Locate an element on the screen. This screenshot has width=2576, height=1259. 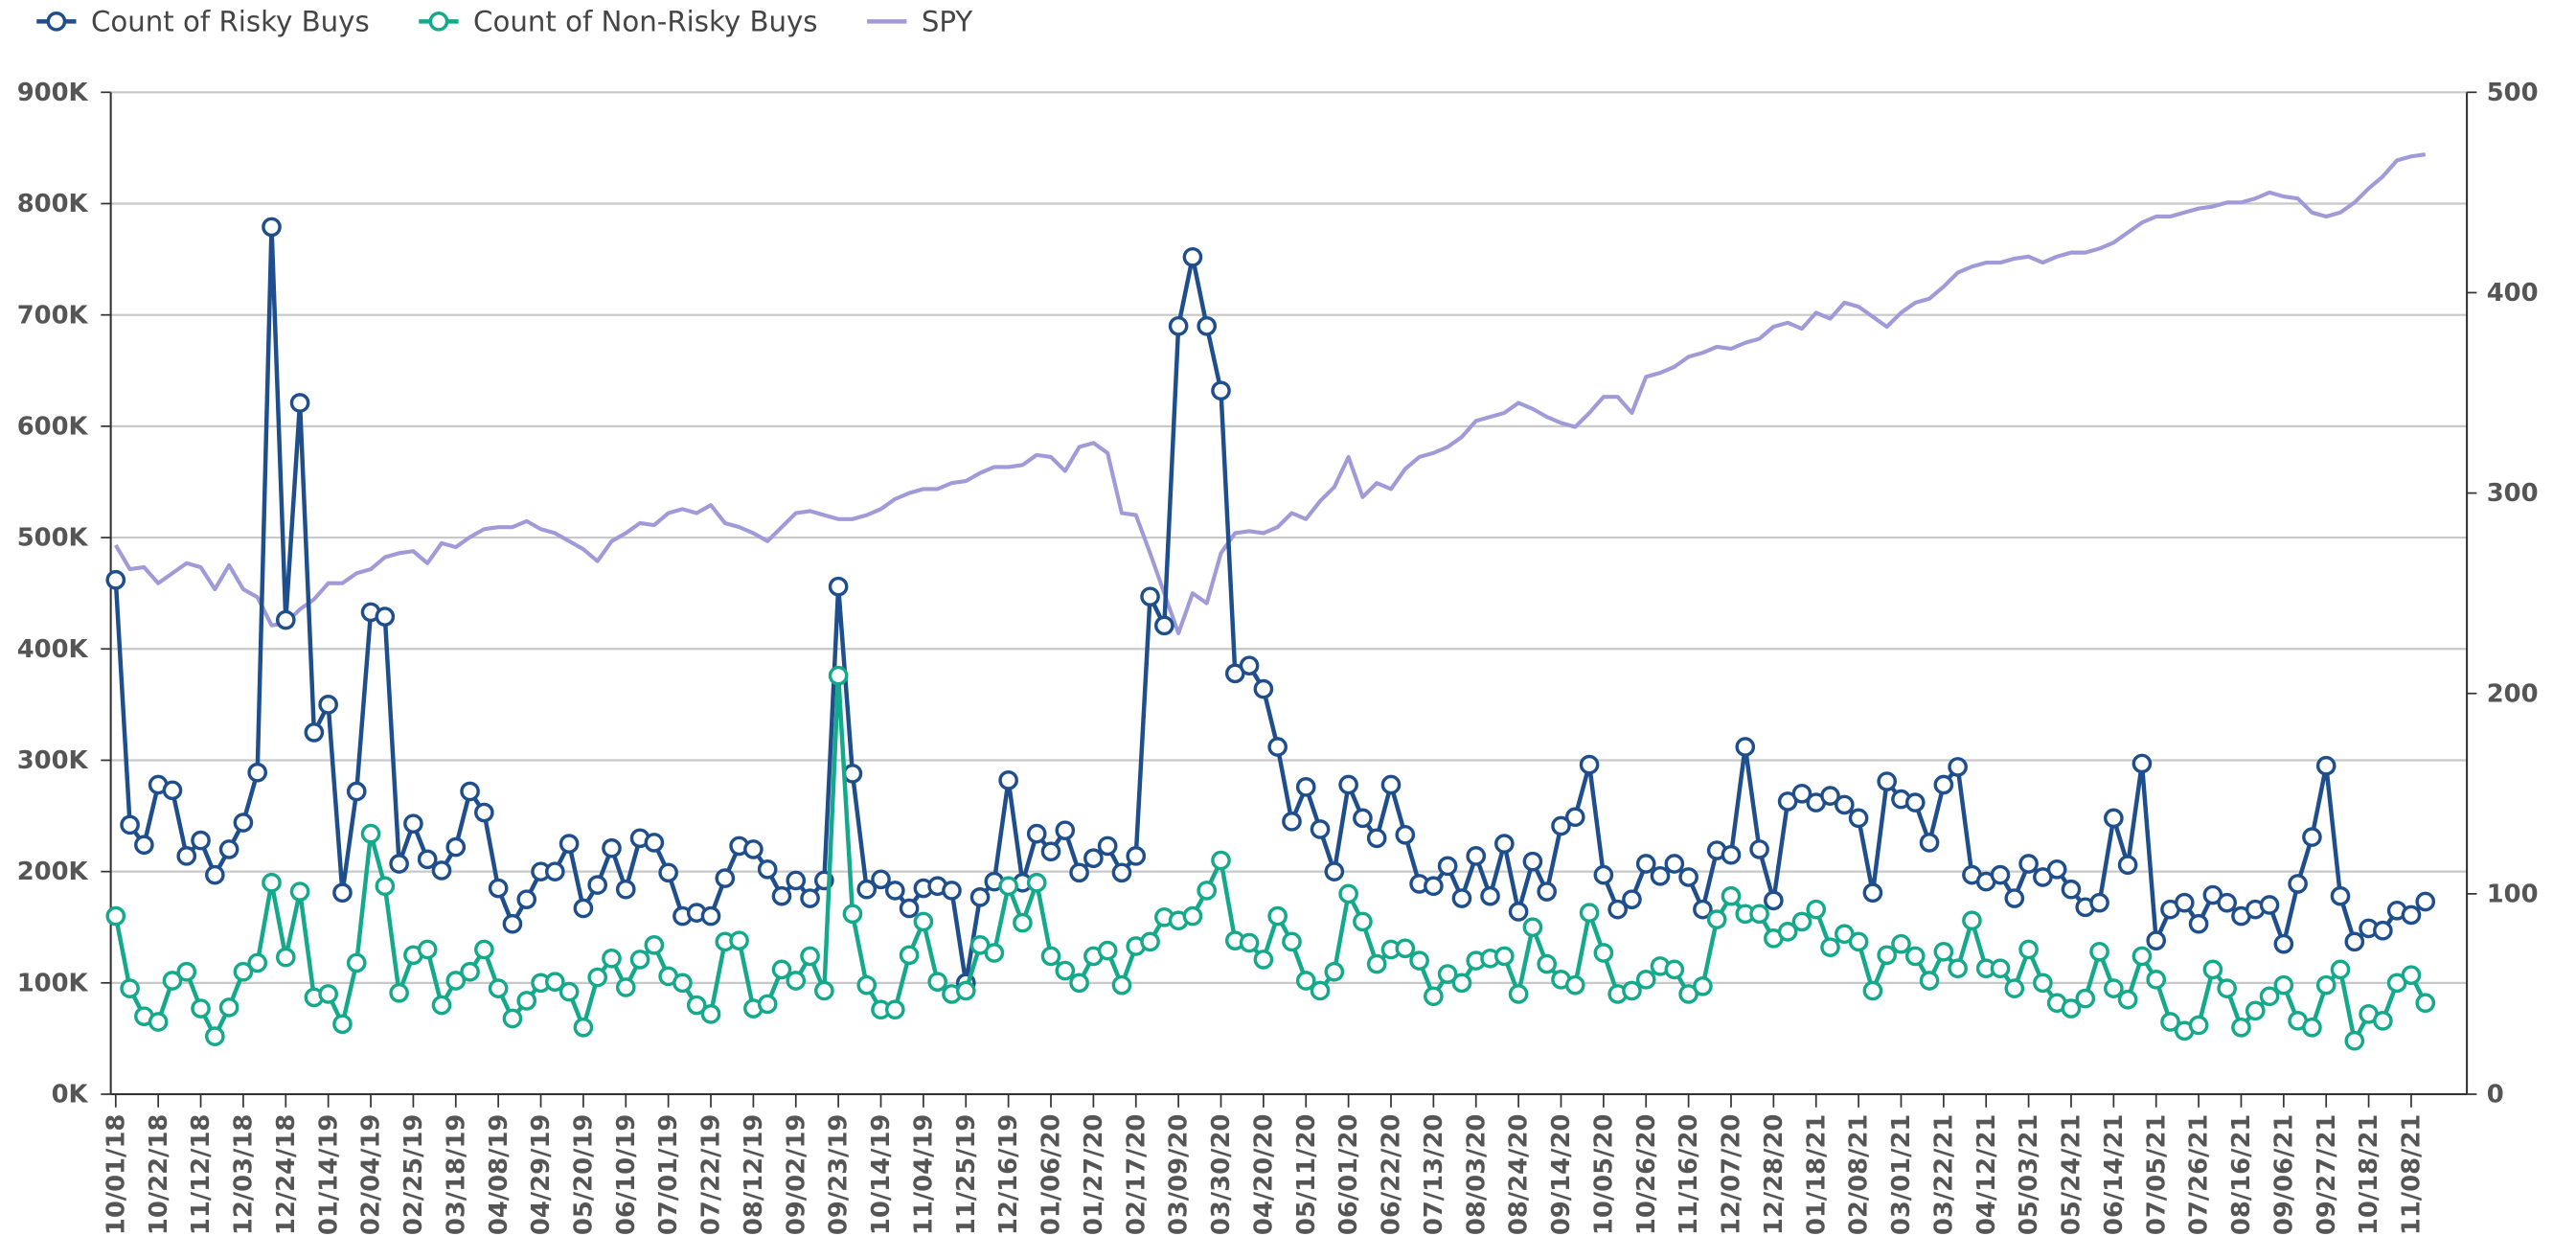
y-tick-label: 400K is located at coordinates (53, 649).